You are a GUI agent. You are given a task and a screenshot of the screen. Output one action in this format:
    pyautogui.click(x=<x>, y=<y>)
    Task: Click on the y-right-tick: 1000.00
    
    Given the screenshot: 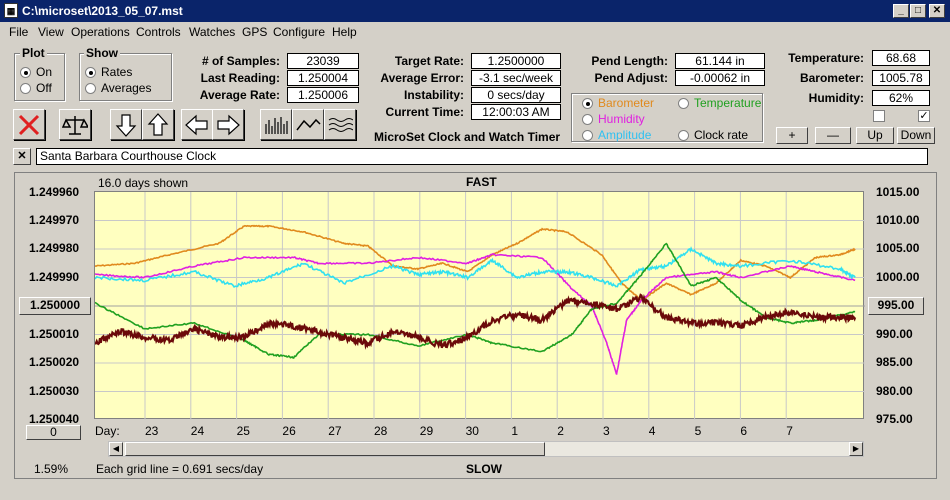 What is the action you would take?
    pyautogui.click(x=898, y=277)
    